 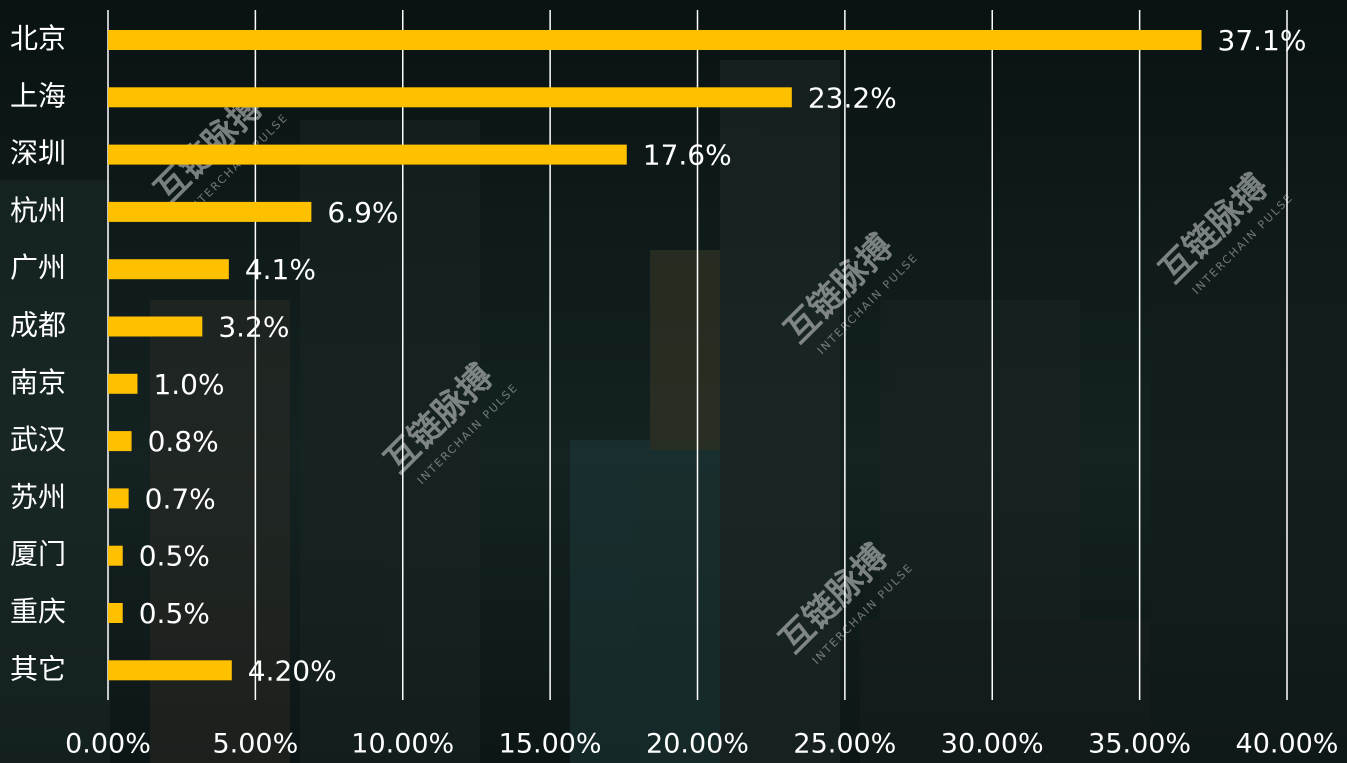 I want to click on y-tick-label: 北京, so click(x=38, y=38).